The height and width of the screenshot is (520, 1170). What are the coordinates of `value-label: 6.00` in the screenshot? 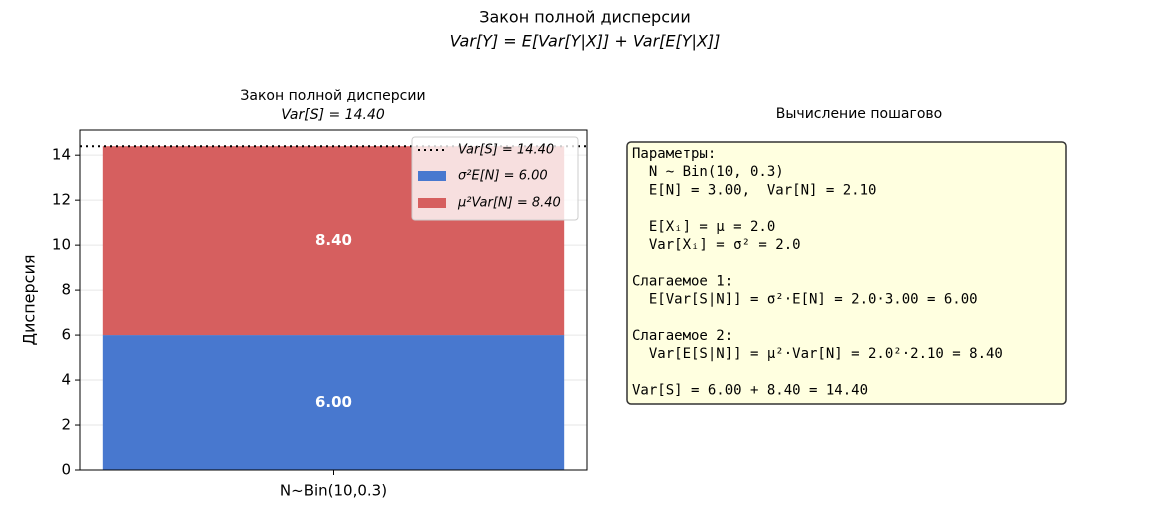 It's located at (333, 402).